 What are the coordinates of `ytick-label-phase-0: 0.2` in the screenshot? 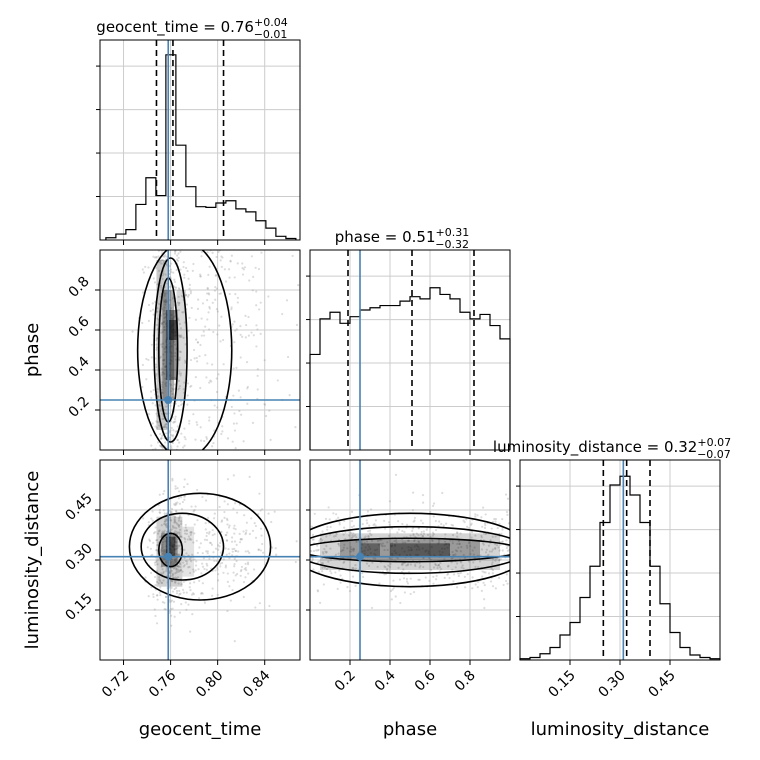 It's located at (79, 407).